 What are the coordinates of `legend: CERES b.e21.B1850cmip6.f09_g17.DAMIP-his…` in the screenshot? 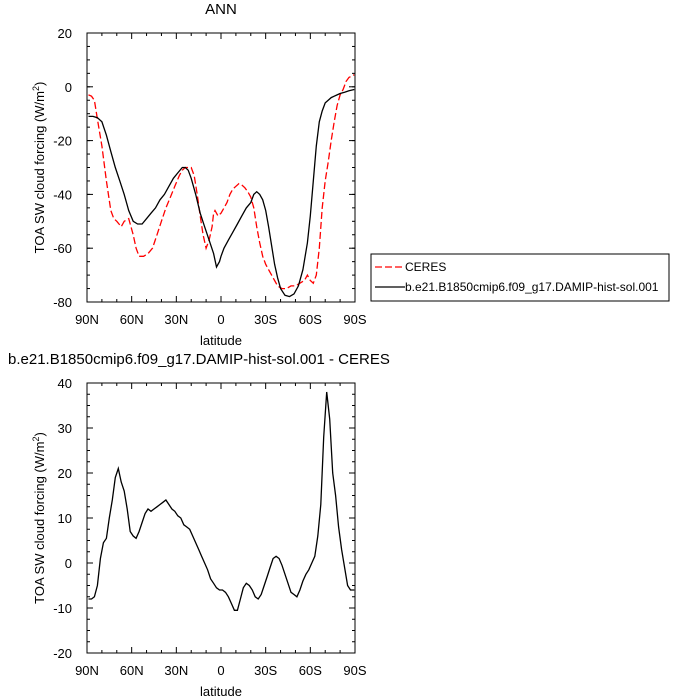 It's located at (520, 277).